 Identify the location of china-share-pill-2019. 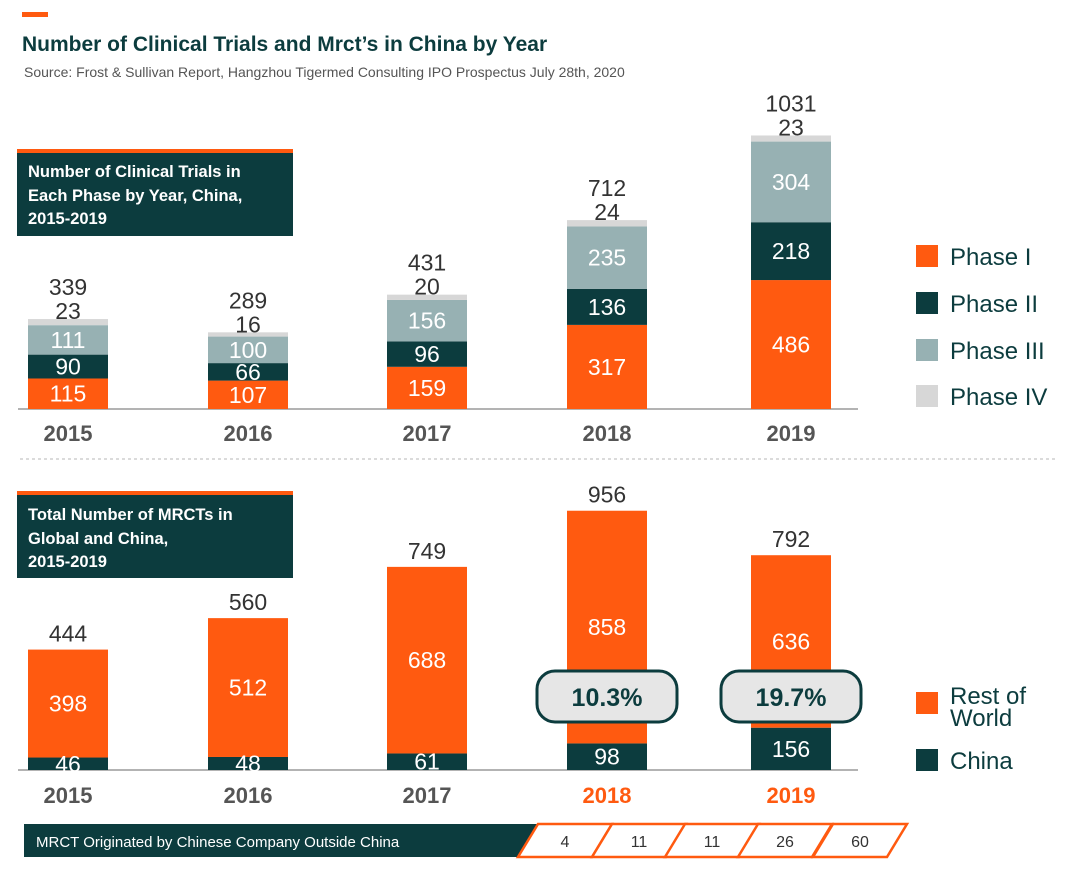
(791, 696).